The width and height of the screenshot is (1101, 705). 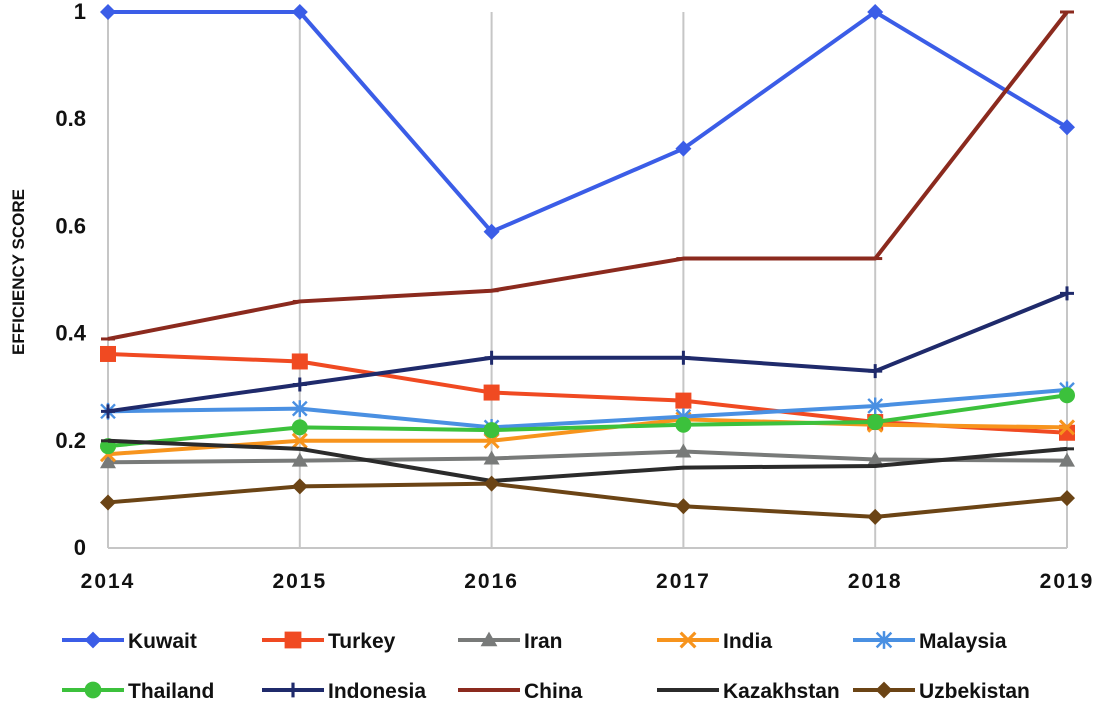 What do you see at coordinates (747, 641) in the screenshot?
I see `legend-label-india: India` at bounding box center [747, 641].